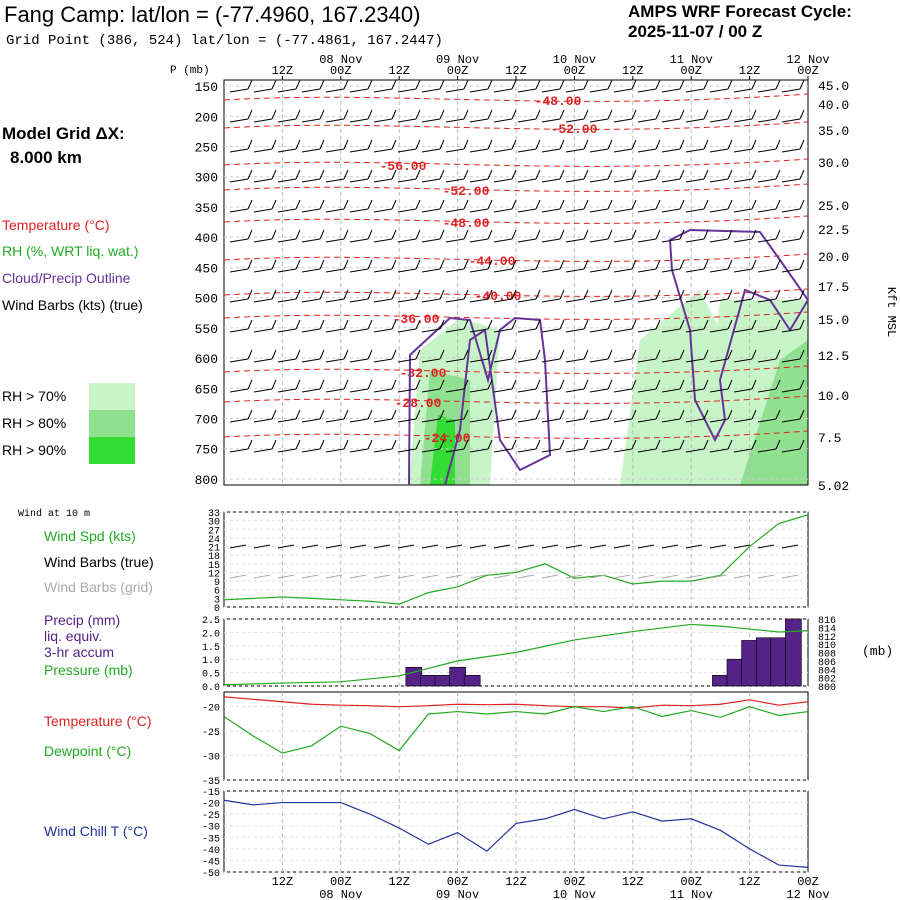 Image resolution: width=900 pixels, height=900 pixels. Describe the element at coordinates (807, 894) in the screenshot. I see `bottom-date-label: 12 Nov` at that location.